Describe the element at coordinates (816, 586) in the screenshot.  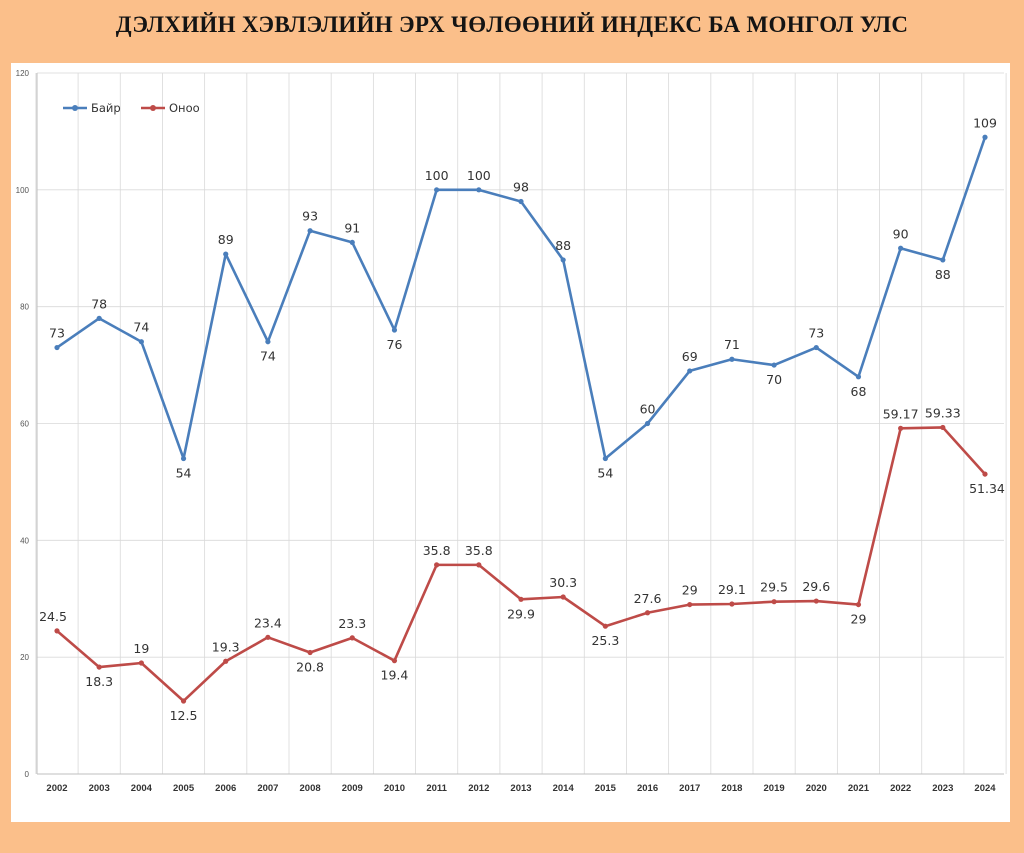
I see `data-label: 29.6` at that location.